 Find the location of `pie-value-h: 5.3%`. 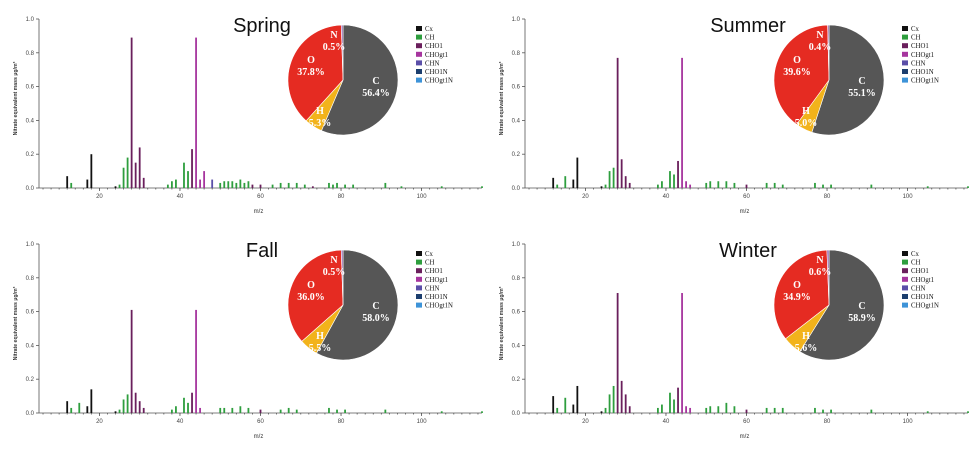

pie-value-h: 5.3% is located at coordinates (320, 123).